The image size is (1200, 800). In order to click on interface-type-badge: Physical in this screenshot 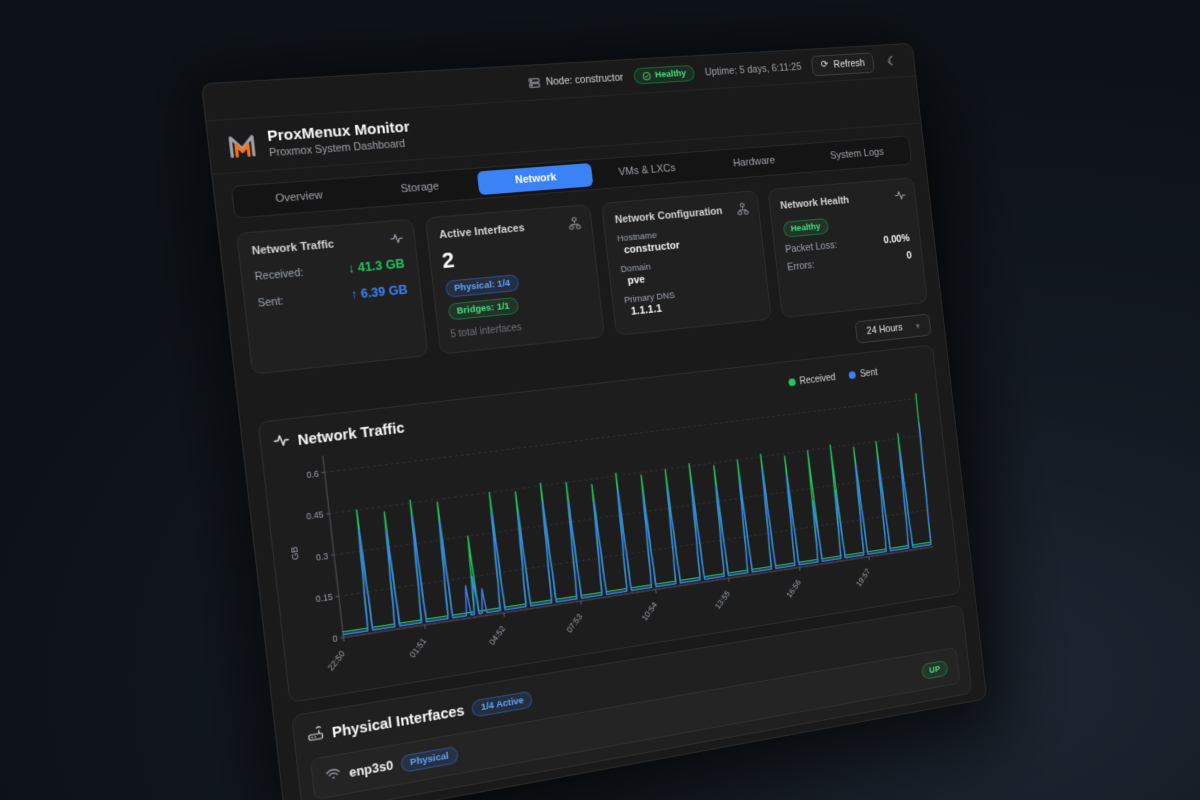, I will do `click(429, 759)`.